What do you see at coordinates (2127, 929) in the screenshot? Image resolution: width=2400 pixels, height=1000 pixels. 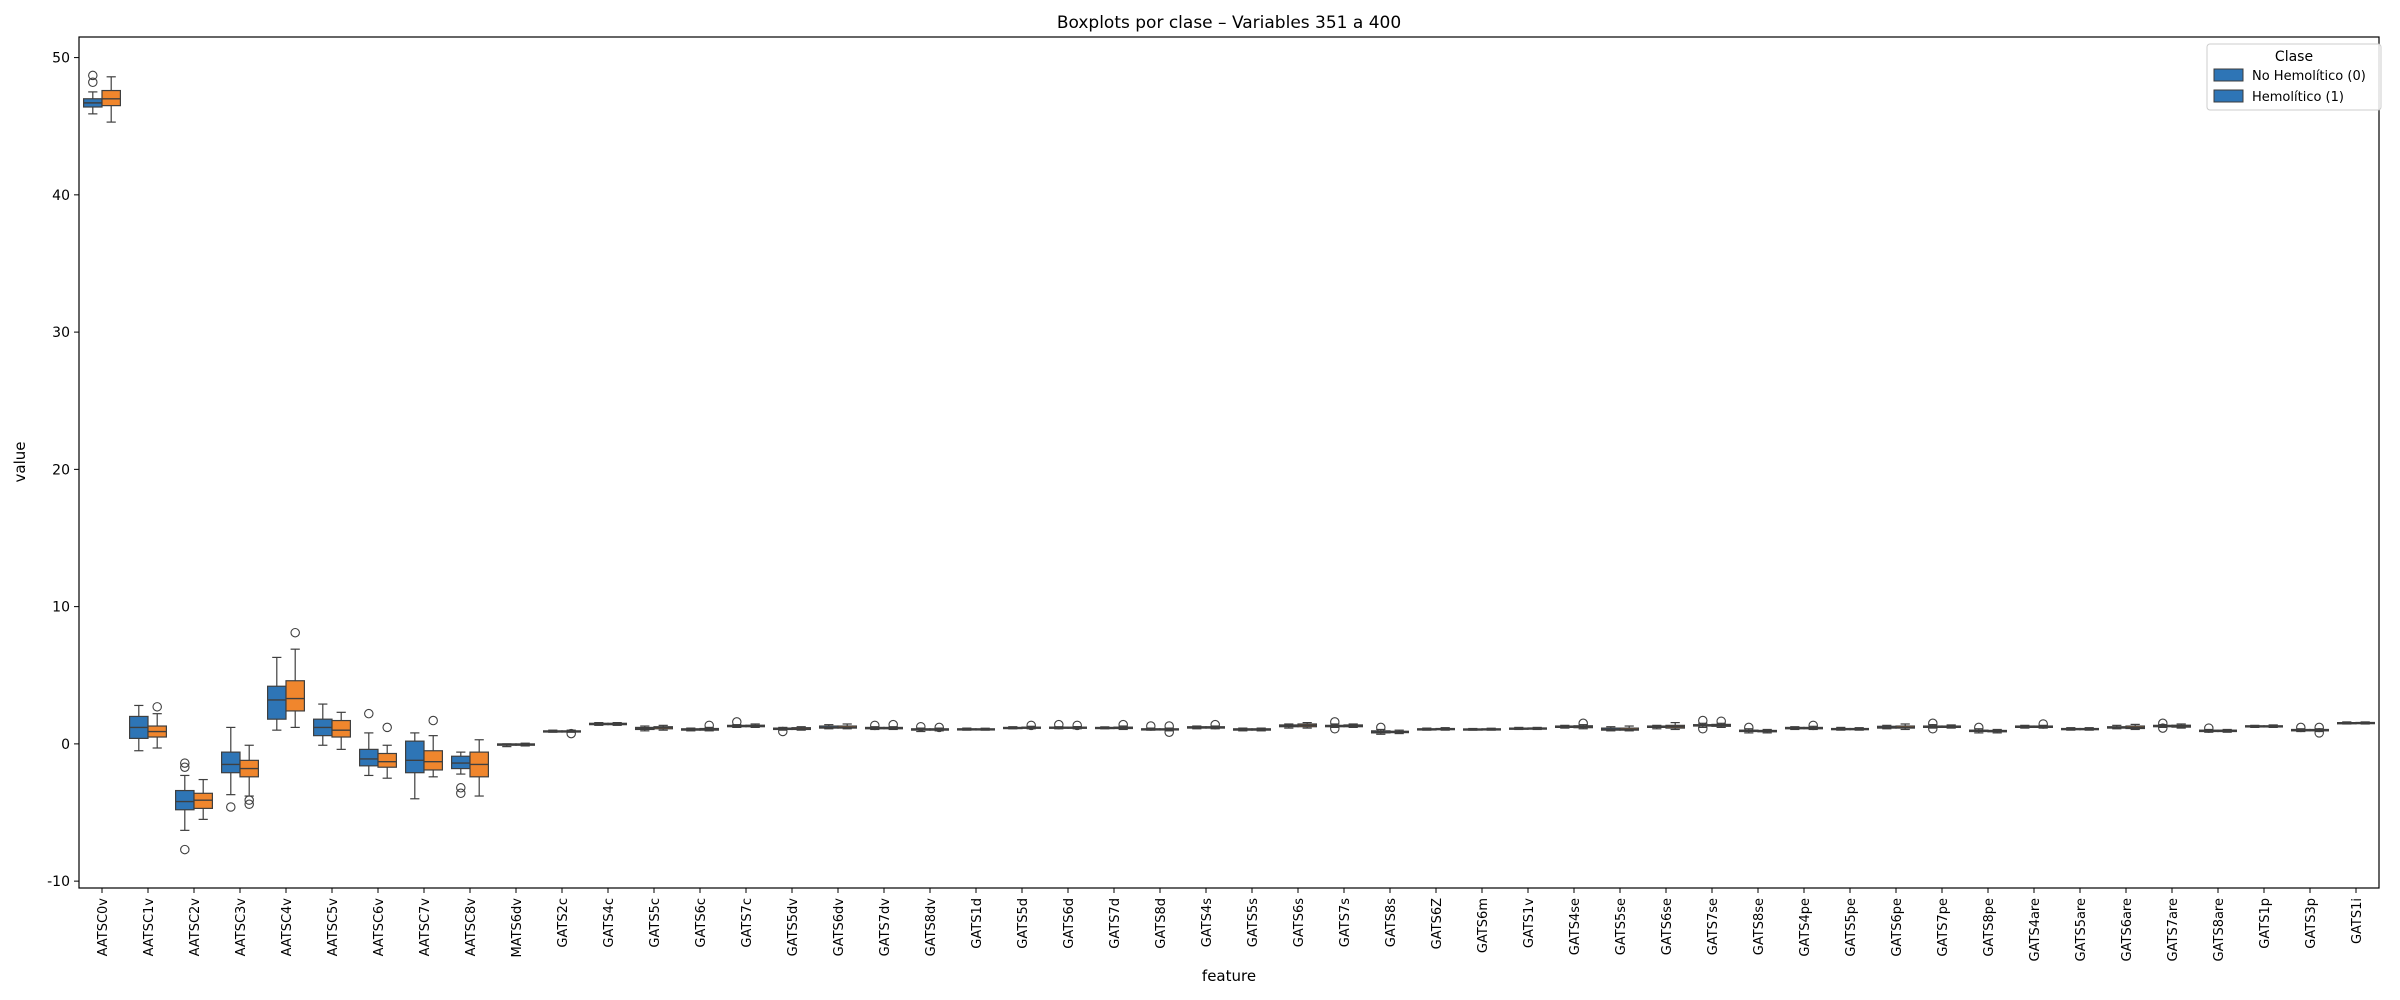 I see `x-tick-label: GATS6are` at bounding box center [2127, 929].